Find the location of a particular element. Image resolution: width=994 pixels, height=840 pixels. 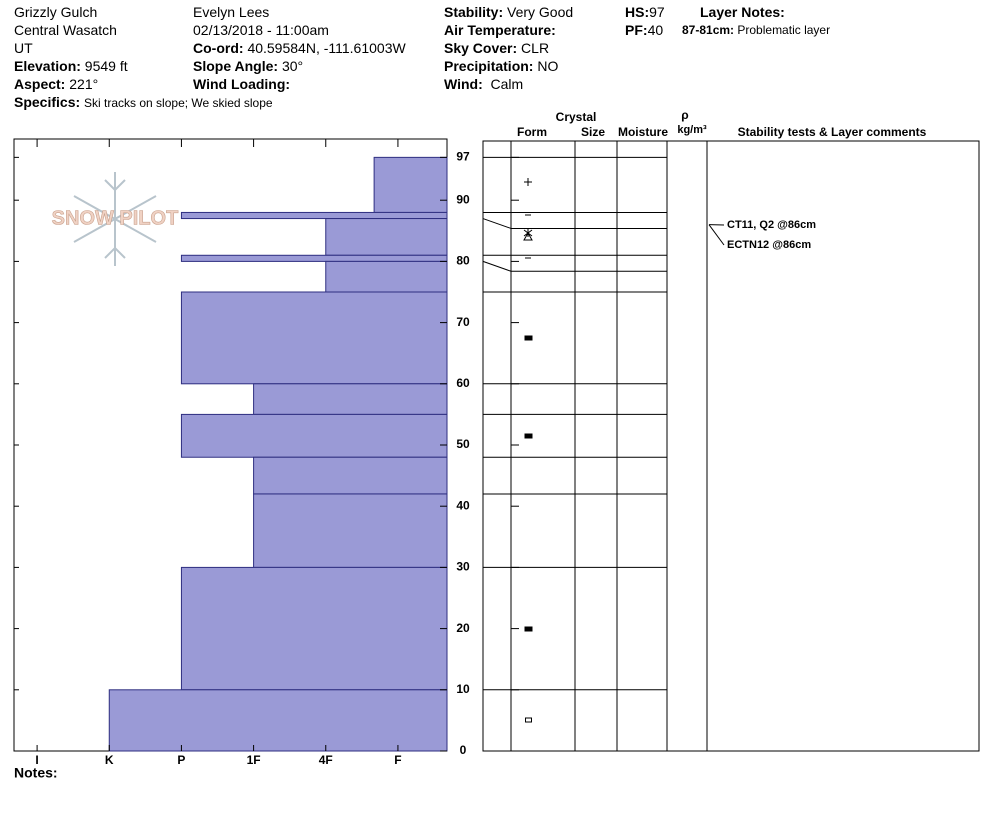

y-tick-label: 60 is located at coordinates (463, 383).